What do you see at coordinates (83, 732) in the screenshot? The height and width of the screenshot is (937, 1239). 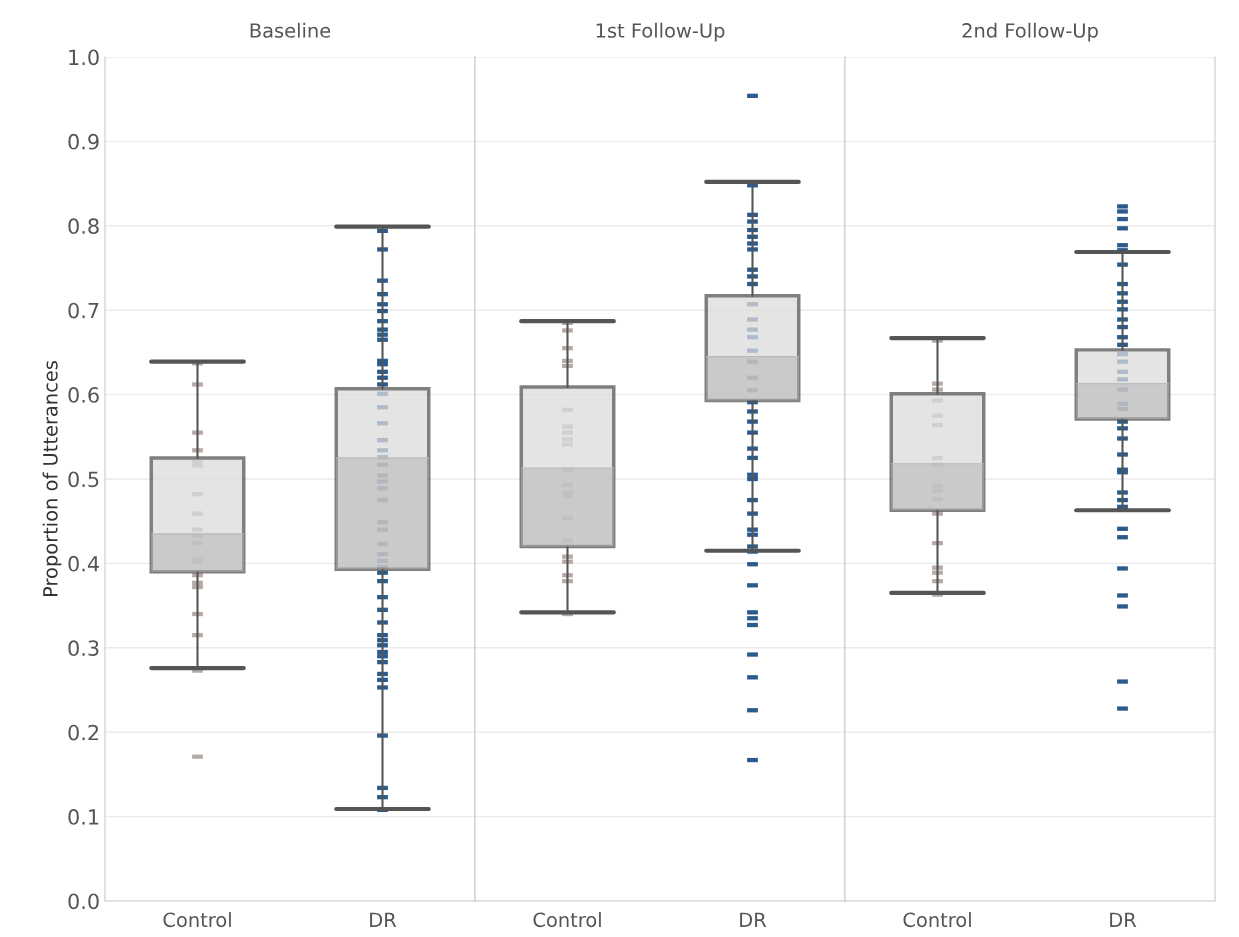 I see `y-tick-label: 0.2` at bounding box center [83, 732].